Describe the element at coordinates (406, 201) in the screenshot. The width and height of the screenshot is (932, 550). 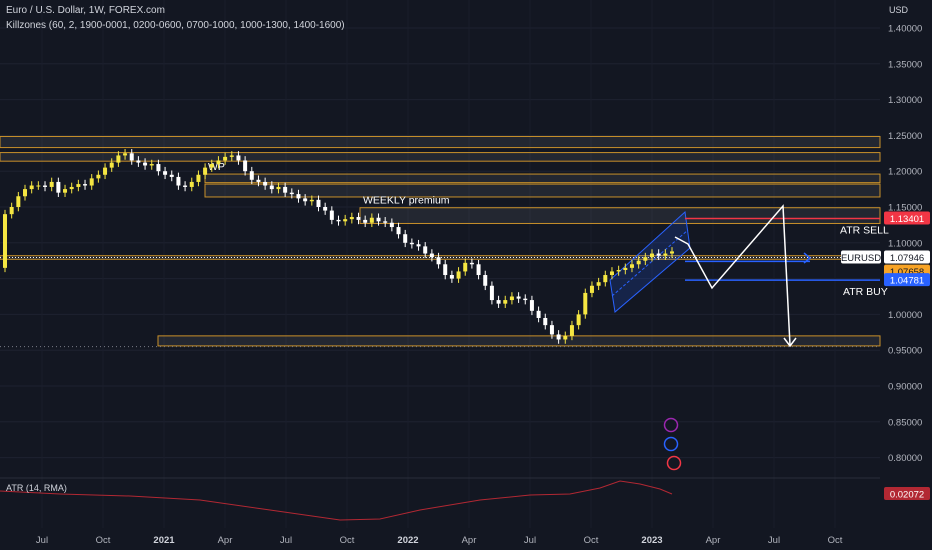
I see `zone-label: WEEKLY premium` at that location.